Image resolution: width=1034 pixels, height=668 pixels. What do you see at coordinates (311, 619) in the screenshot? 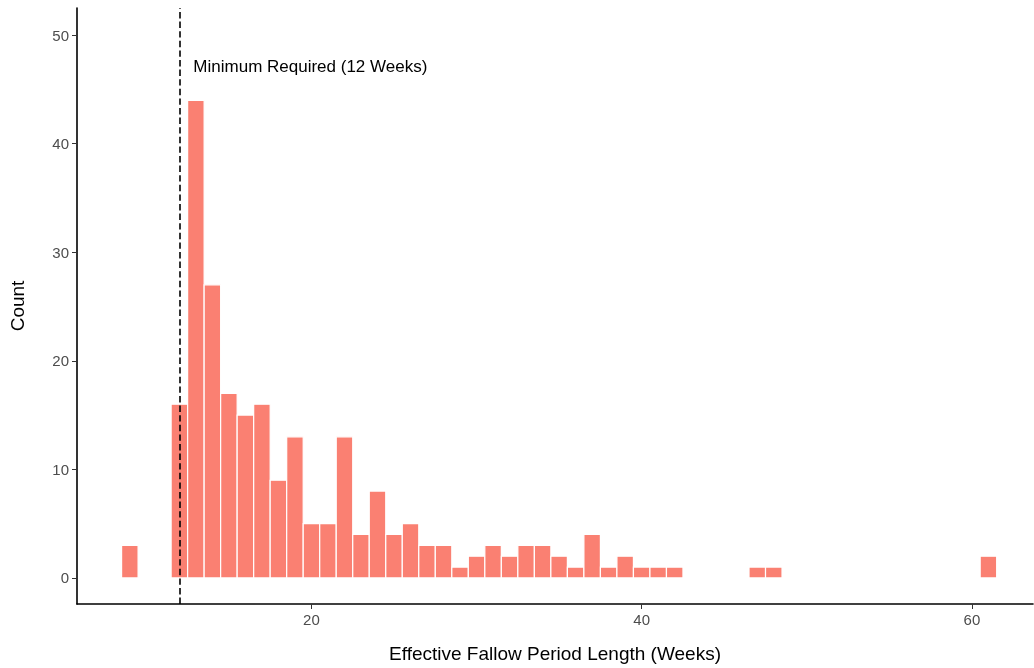
I see `x-tick-label: 20` at bounding box center [311, 619].